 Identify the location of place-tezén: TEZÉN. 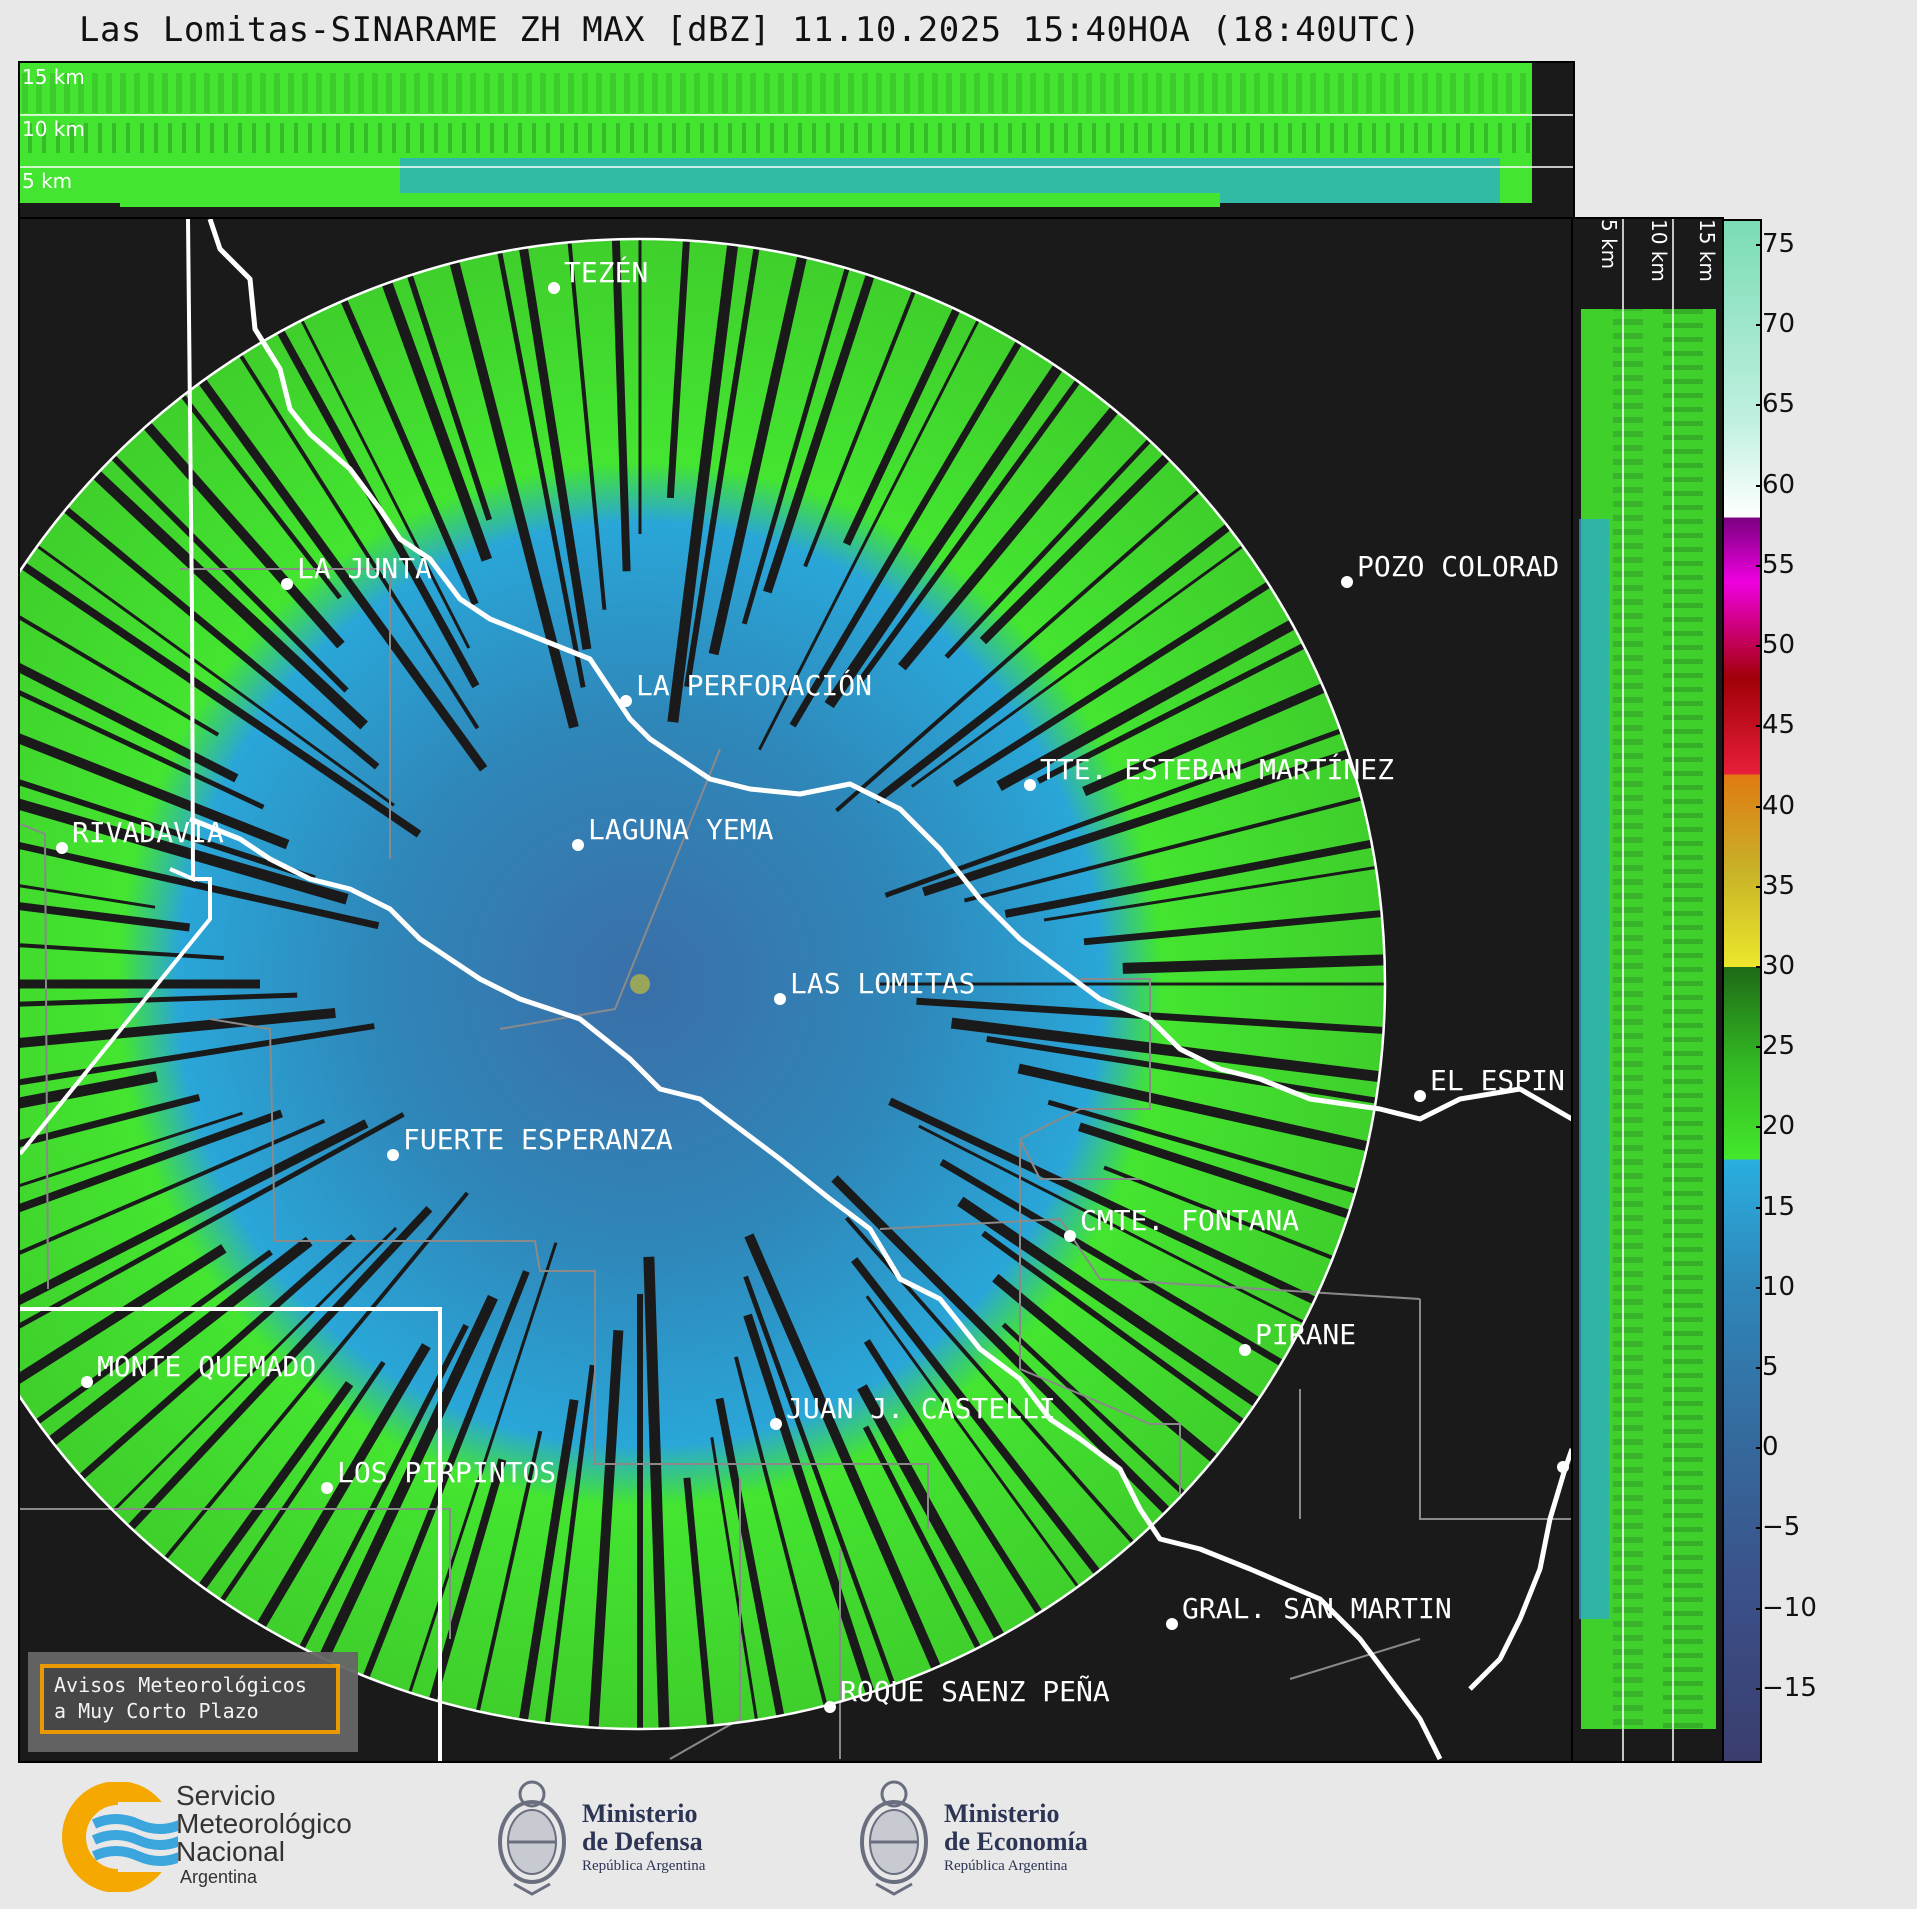
(598, 274).